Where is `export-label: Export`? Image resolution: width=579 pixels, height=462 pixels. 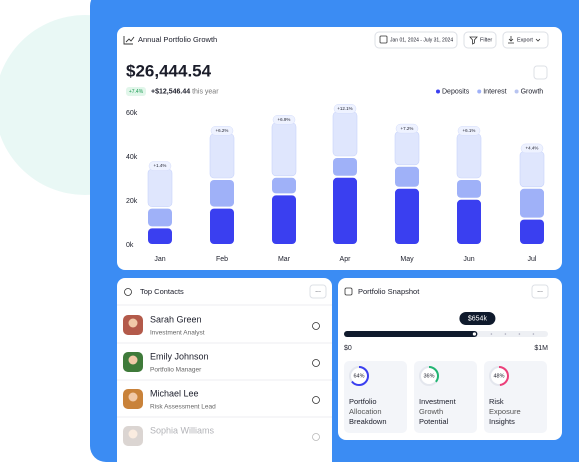
export-label: Export is located at coordinates (525, 40).